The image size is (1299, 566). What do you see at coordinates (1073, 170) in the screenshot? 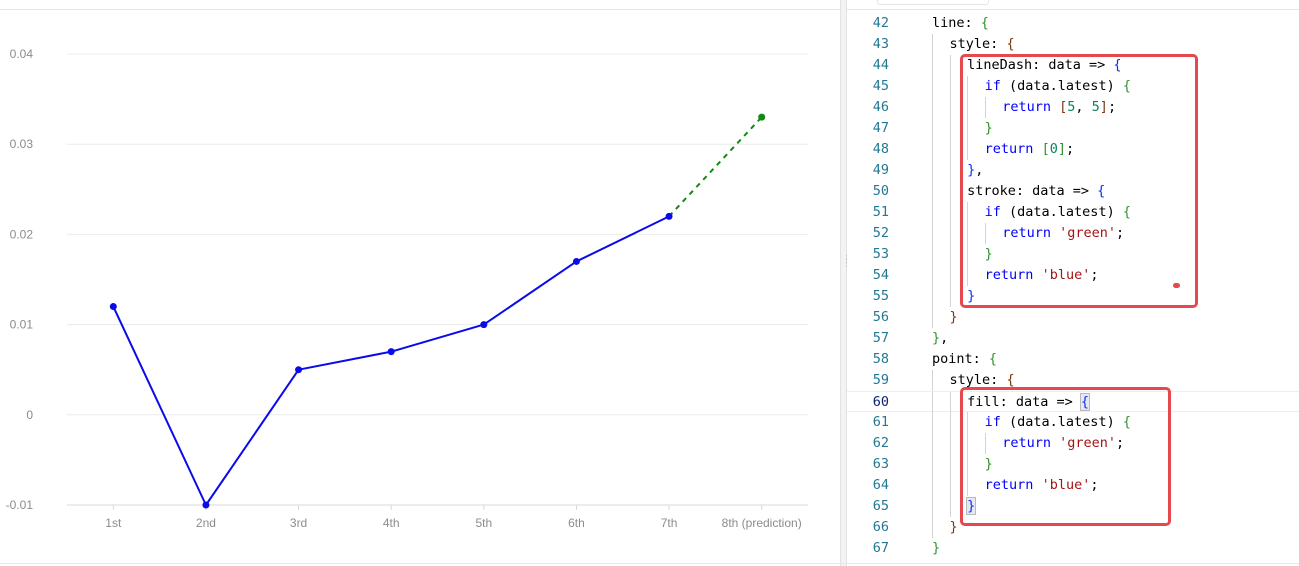
I see `code-line: 49},` at bounding box center [1073, 170].